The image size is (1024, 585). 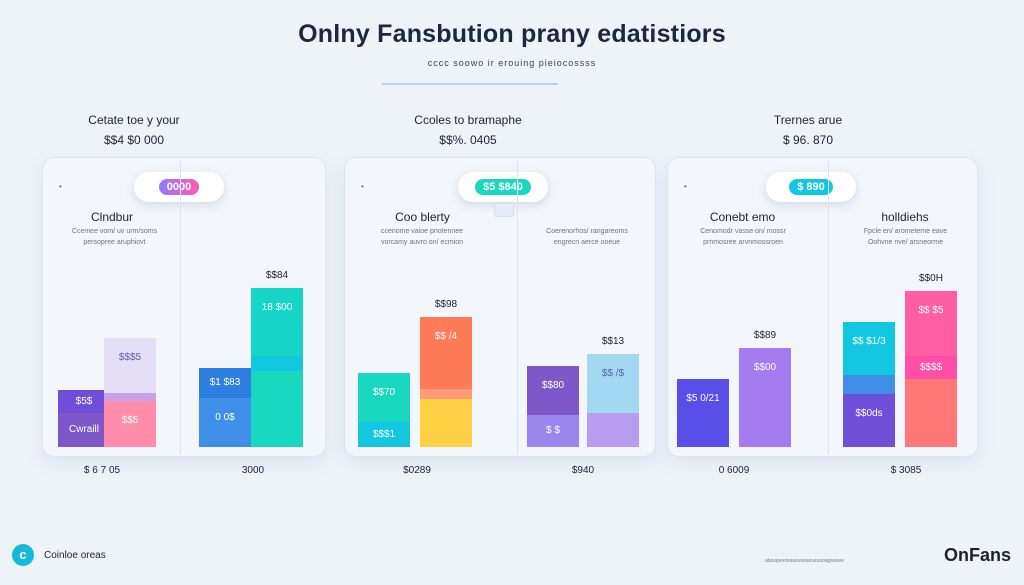 I want to click on bar-segment: $5$, so click(x=84, y=401).